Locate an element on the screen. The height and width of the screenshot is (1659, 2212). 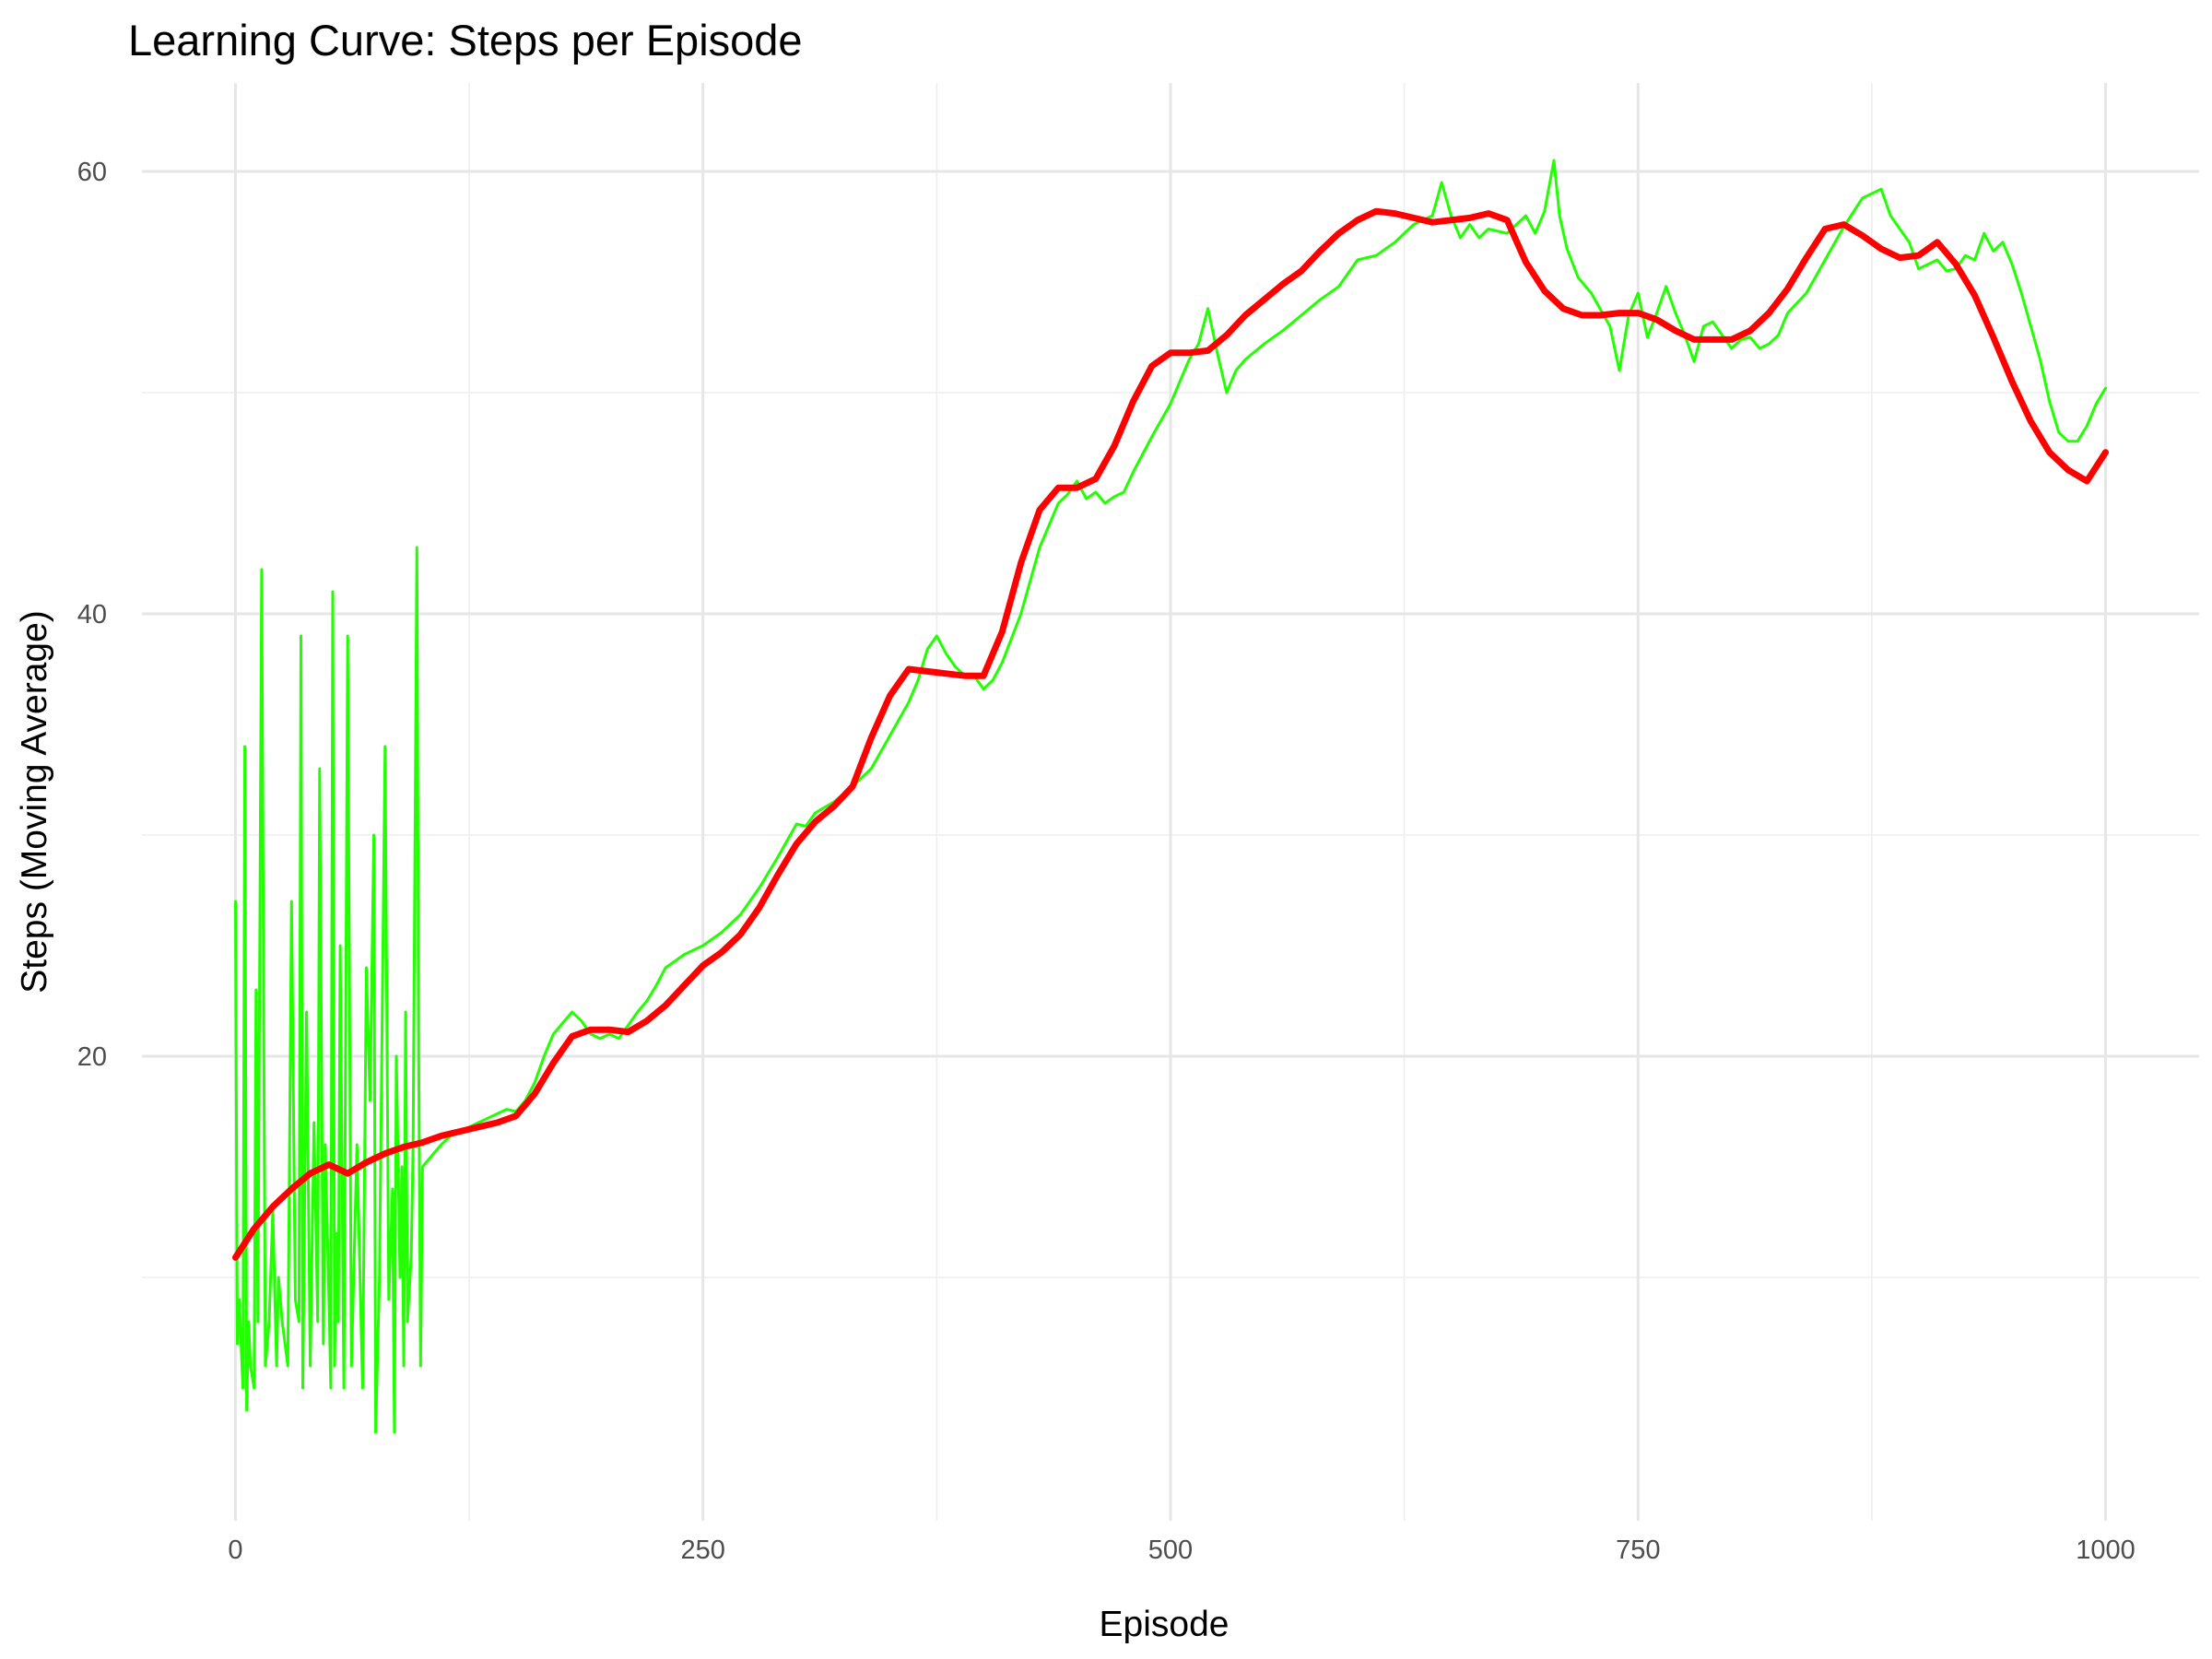
x-tick-label: 750 is located at coordinates (1638, 1550).